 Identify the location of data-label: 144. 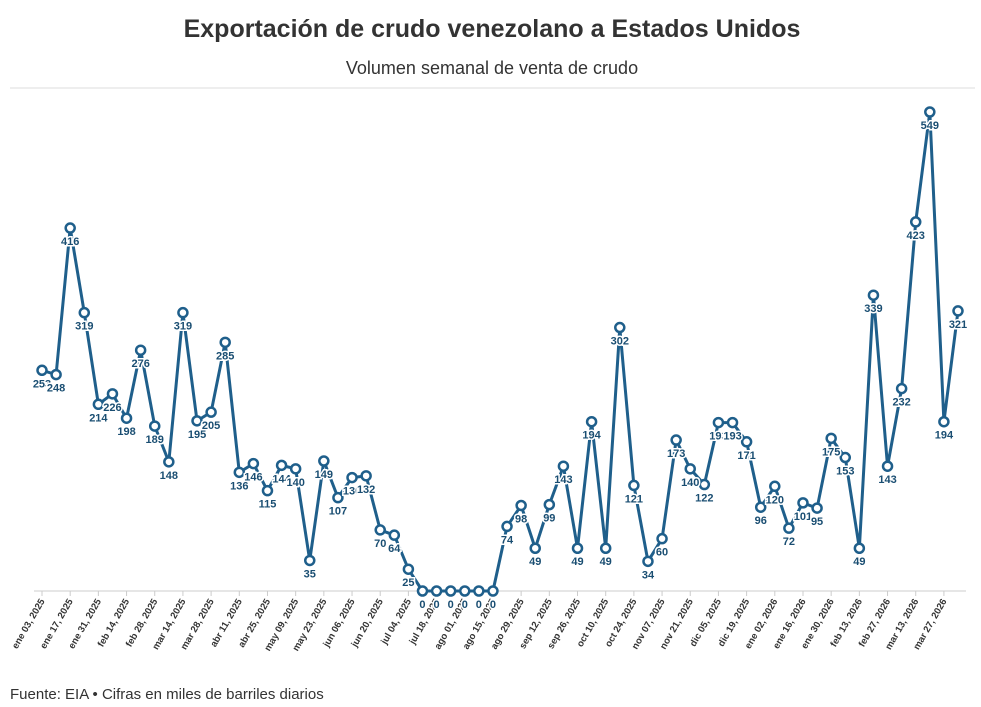
(281, 479).